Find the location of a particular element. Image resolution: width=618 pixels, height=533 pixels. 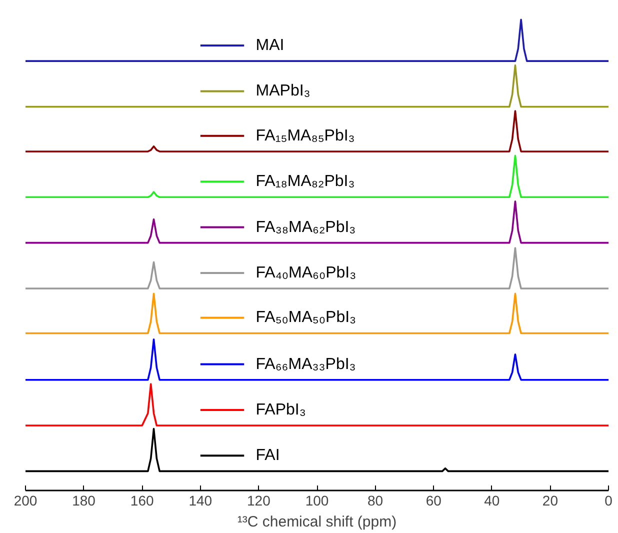

legend-label: FA₁₅MA₈₅PbI₃ is located at coordinates (305, 135).